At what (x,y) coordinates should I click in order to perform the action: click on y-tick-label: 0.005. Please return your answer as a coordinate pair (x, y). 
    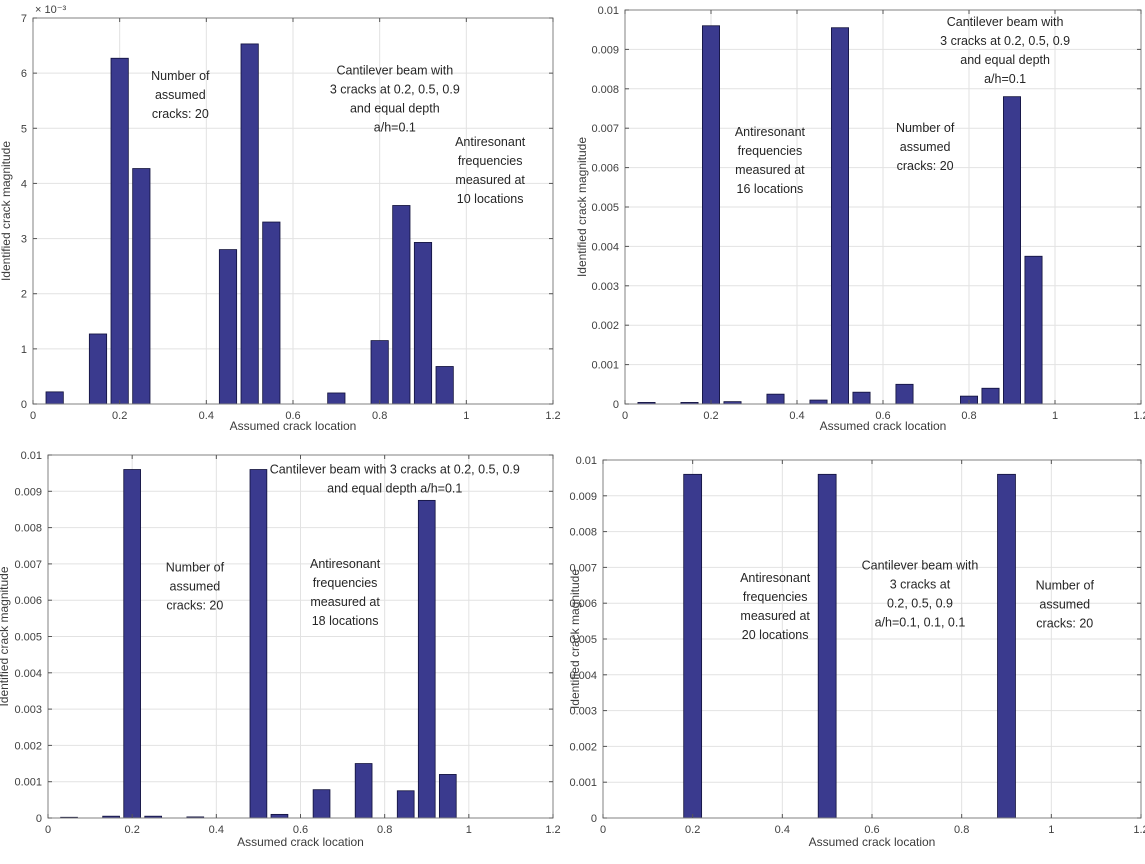
    Looking at the image, I should click on (28, 638).